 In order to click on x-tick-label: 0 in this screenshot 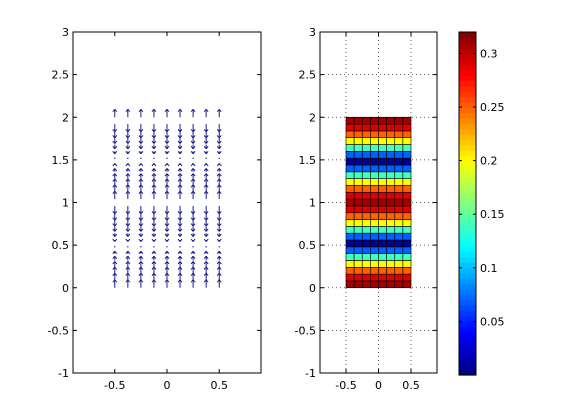, I will do `click(378, 385)`.